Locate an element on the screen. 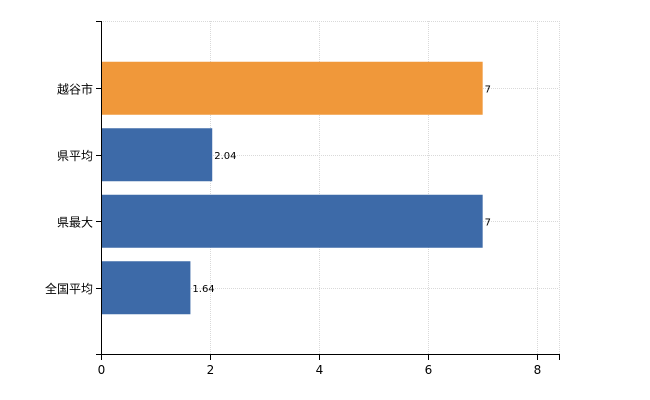 The height and width of the screenshot is (400, 650). x-tick-label-4: 4 is located at coordinates (320, 370).